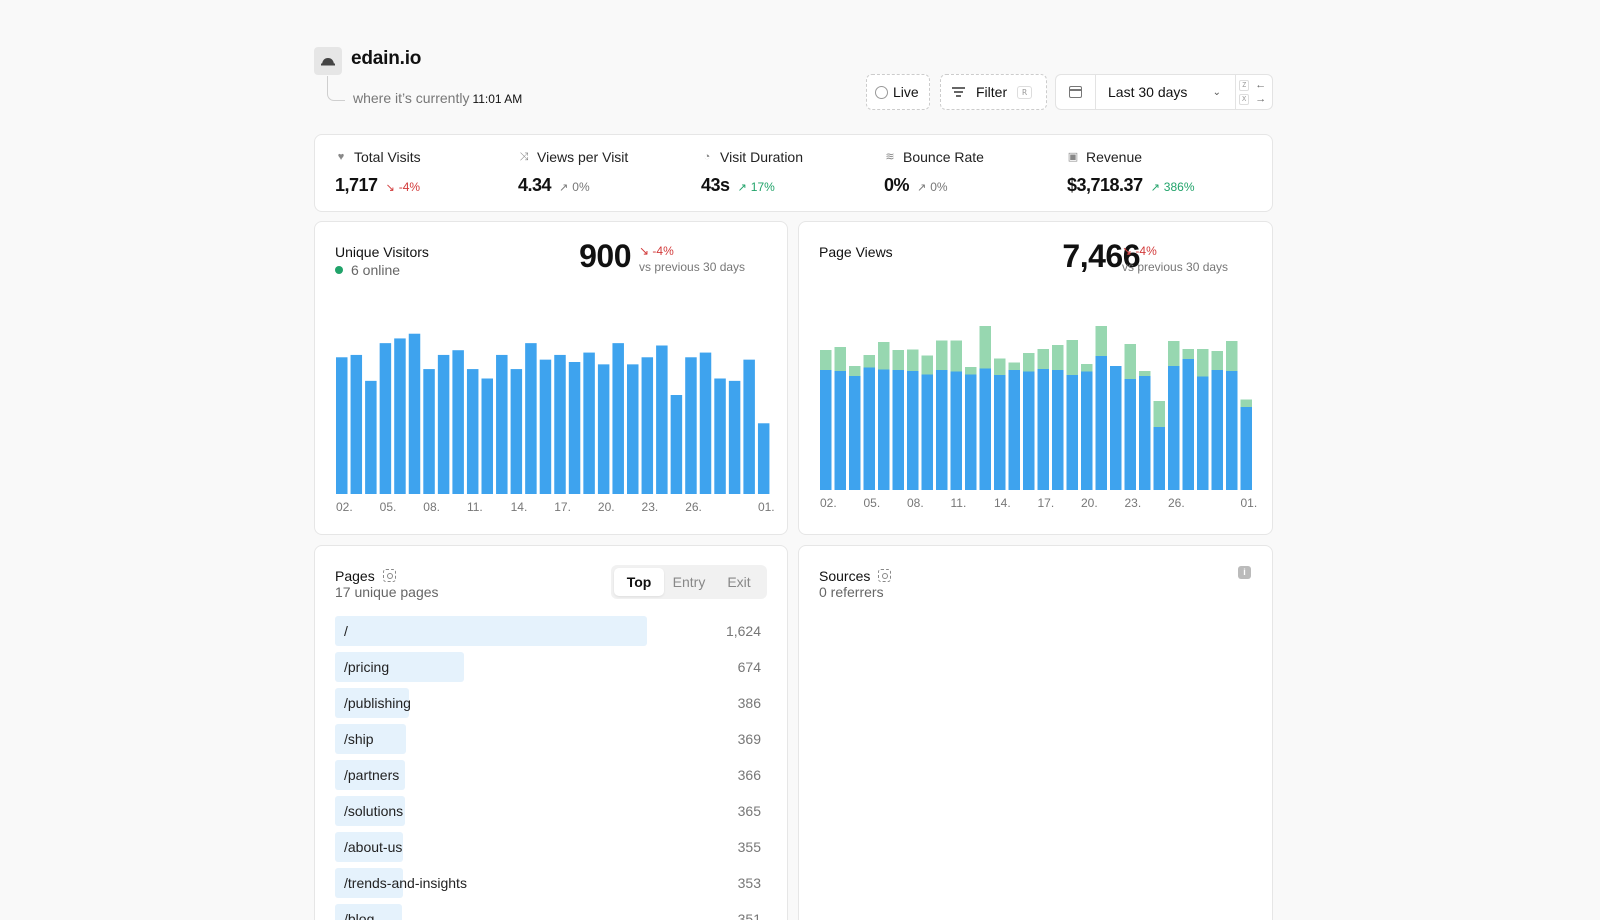 This screenshot has height=920, width=1600. I want to click on stat-visit-duration: ◔ Visit Duration 43s ↗ 17%, so click(752, 172).